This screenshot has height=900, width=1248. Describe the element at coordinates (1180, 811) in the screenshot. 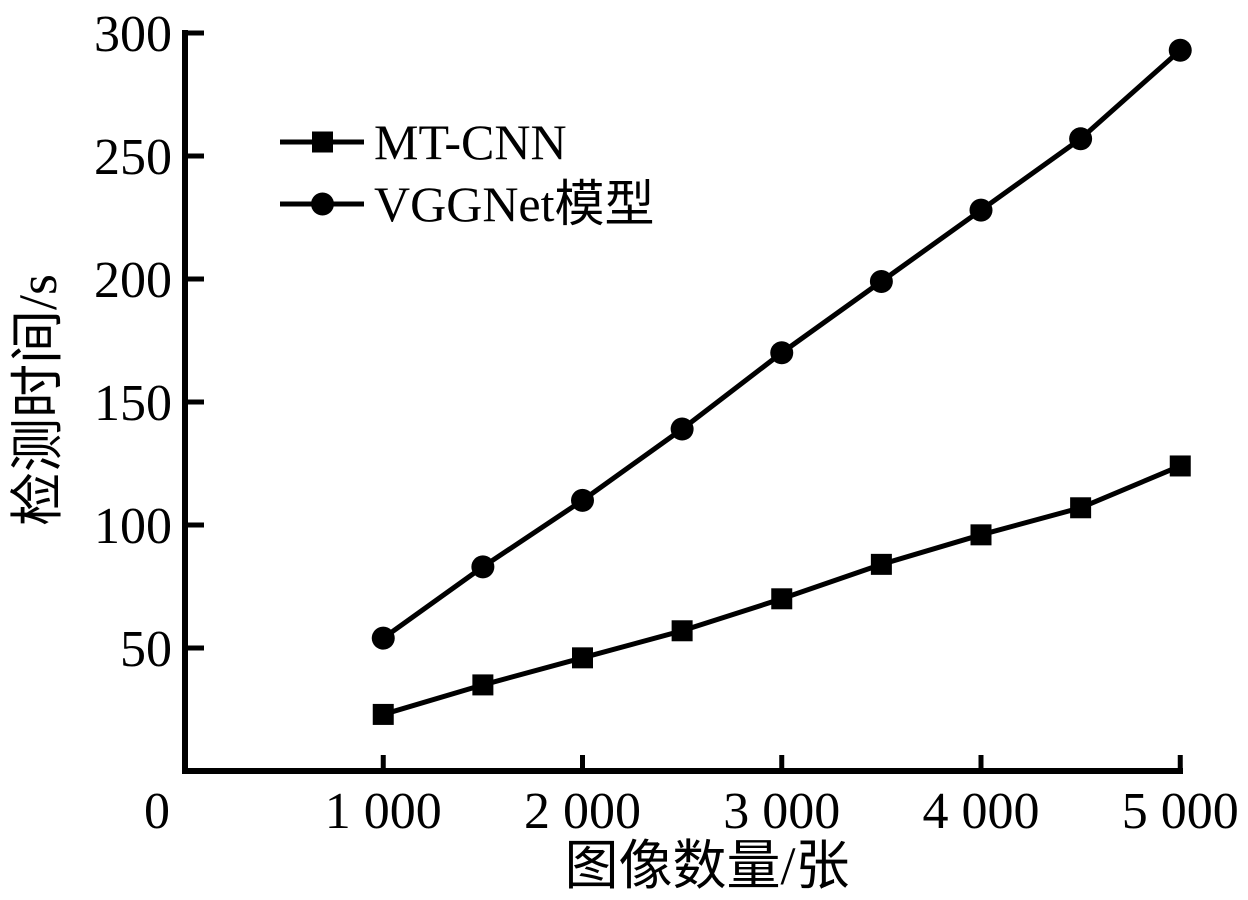

I see `x-tick-label: 5 000` at that location.